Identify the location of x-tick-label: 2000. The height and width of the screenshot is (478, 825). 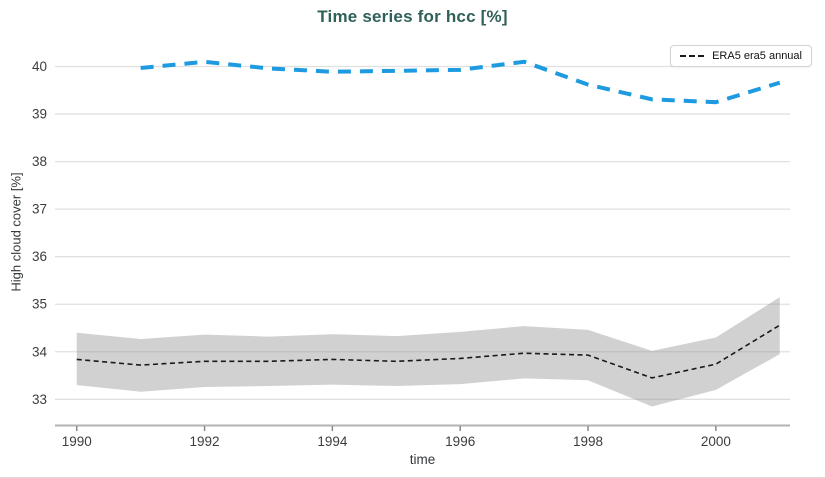
(716, 441).